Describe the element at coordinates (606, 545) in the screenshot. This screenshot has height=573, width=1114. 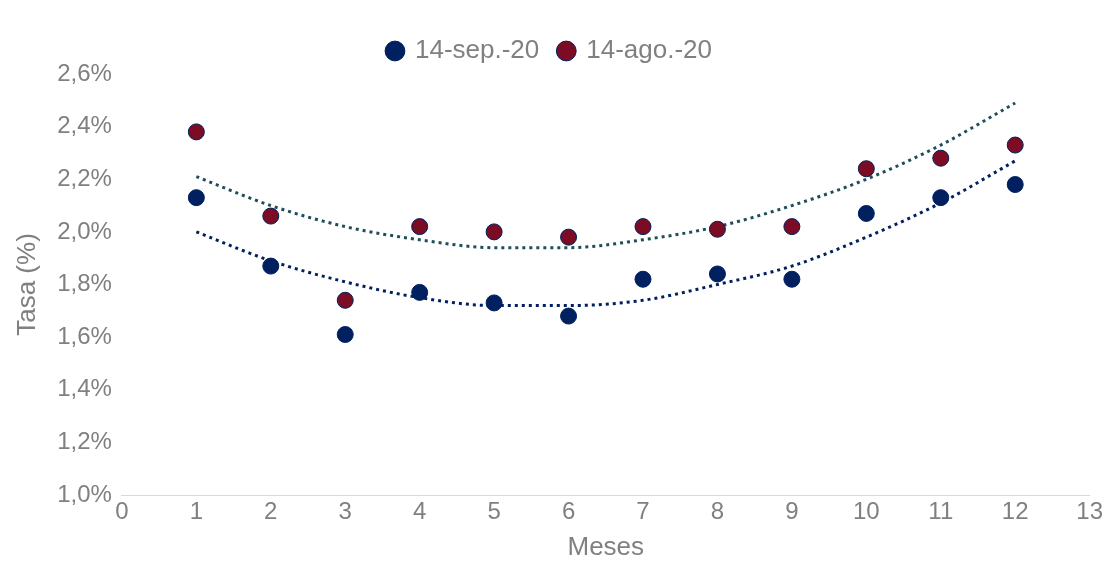
I see `x-axis-title: Meses` at that location.